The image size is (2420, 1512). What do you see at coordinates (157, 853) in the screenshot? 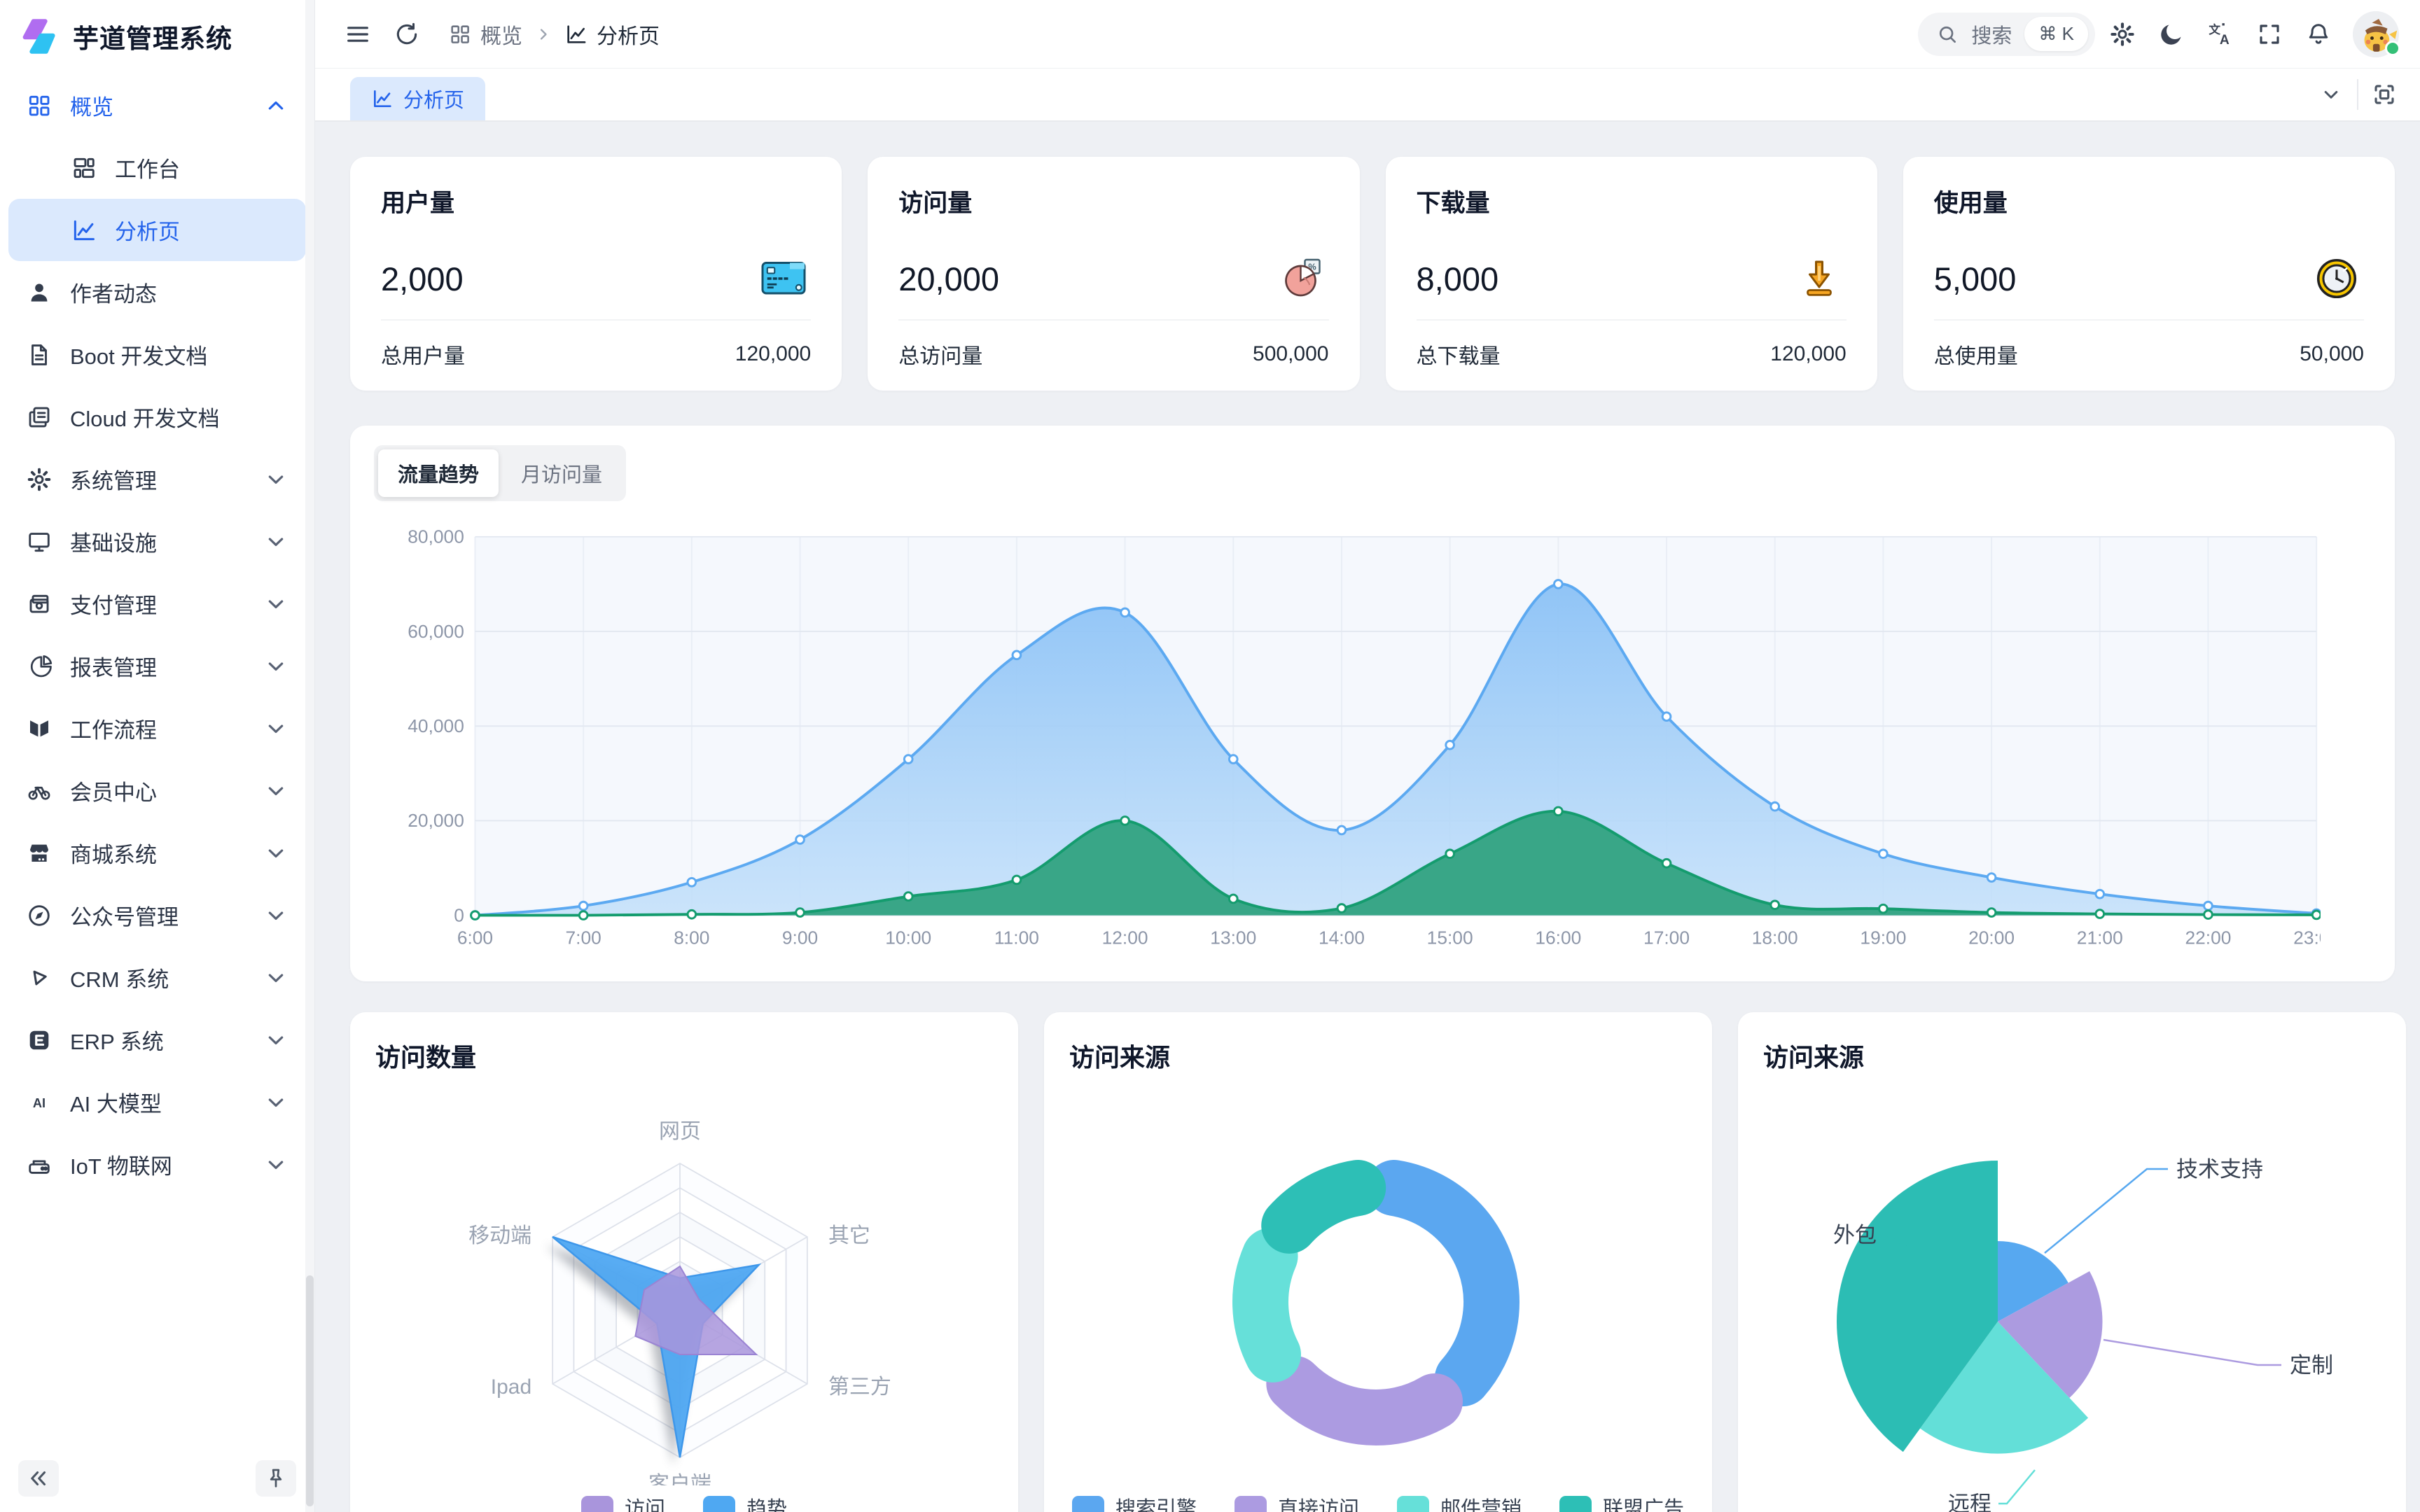
I see `sidebar-item-mall: 商城系统` at bounding box center [157, 853].